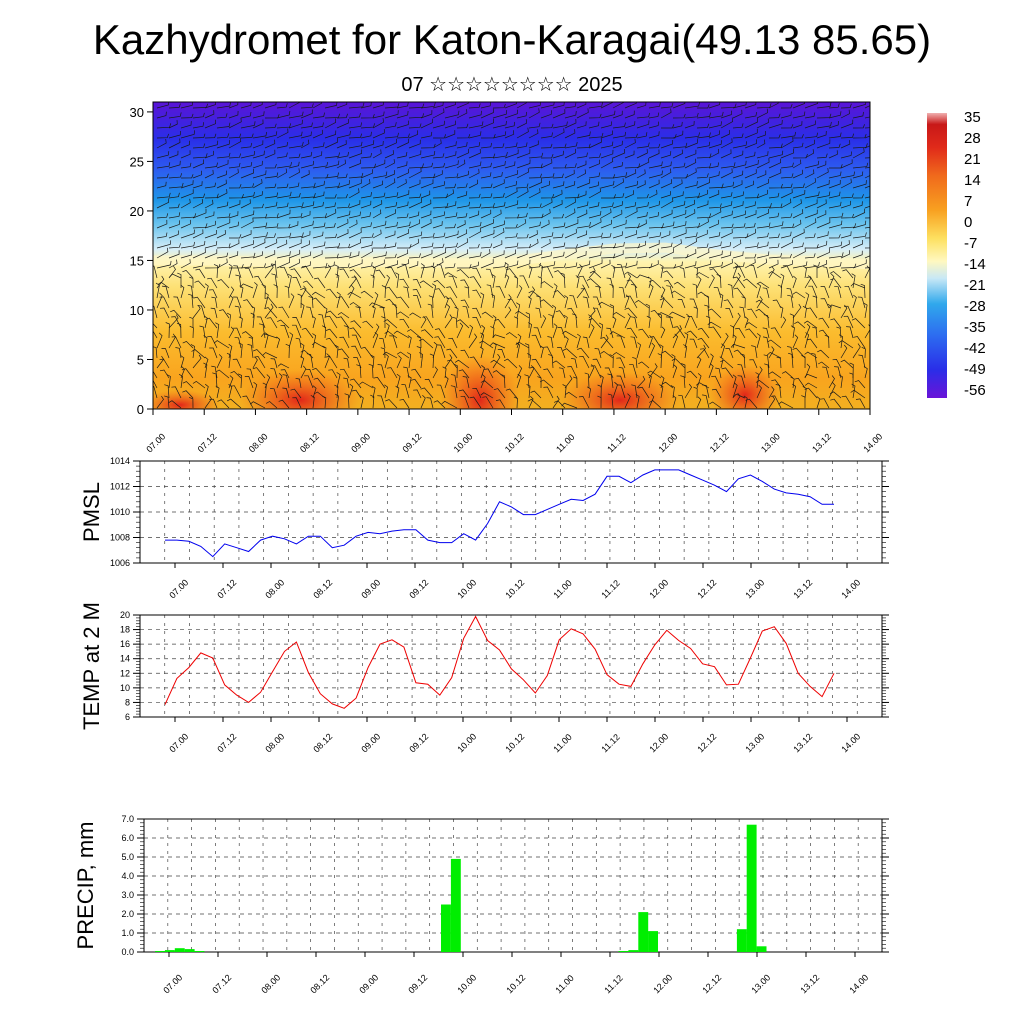  Describe the element at coordinates (802, 588) in the screenshot. I see `x-tick-label: 13.12` at that location.